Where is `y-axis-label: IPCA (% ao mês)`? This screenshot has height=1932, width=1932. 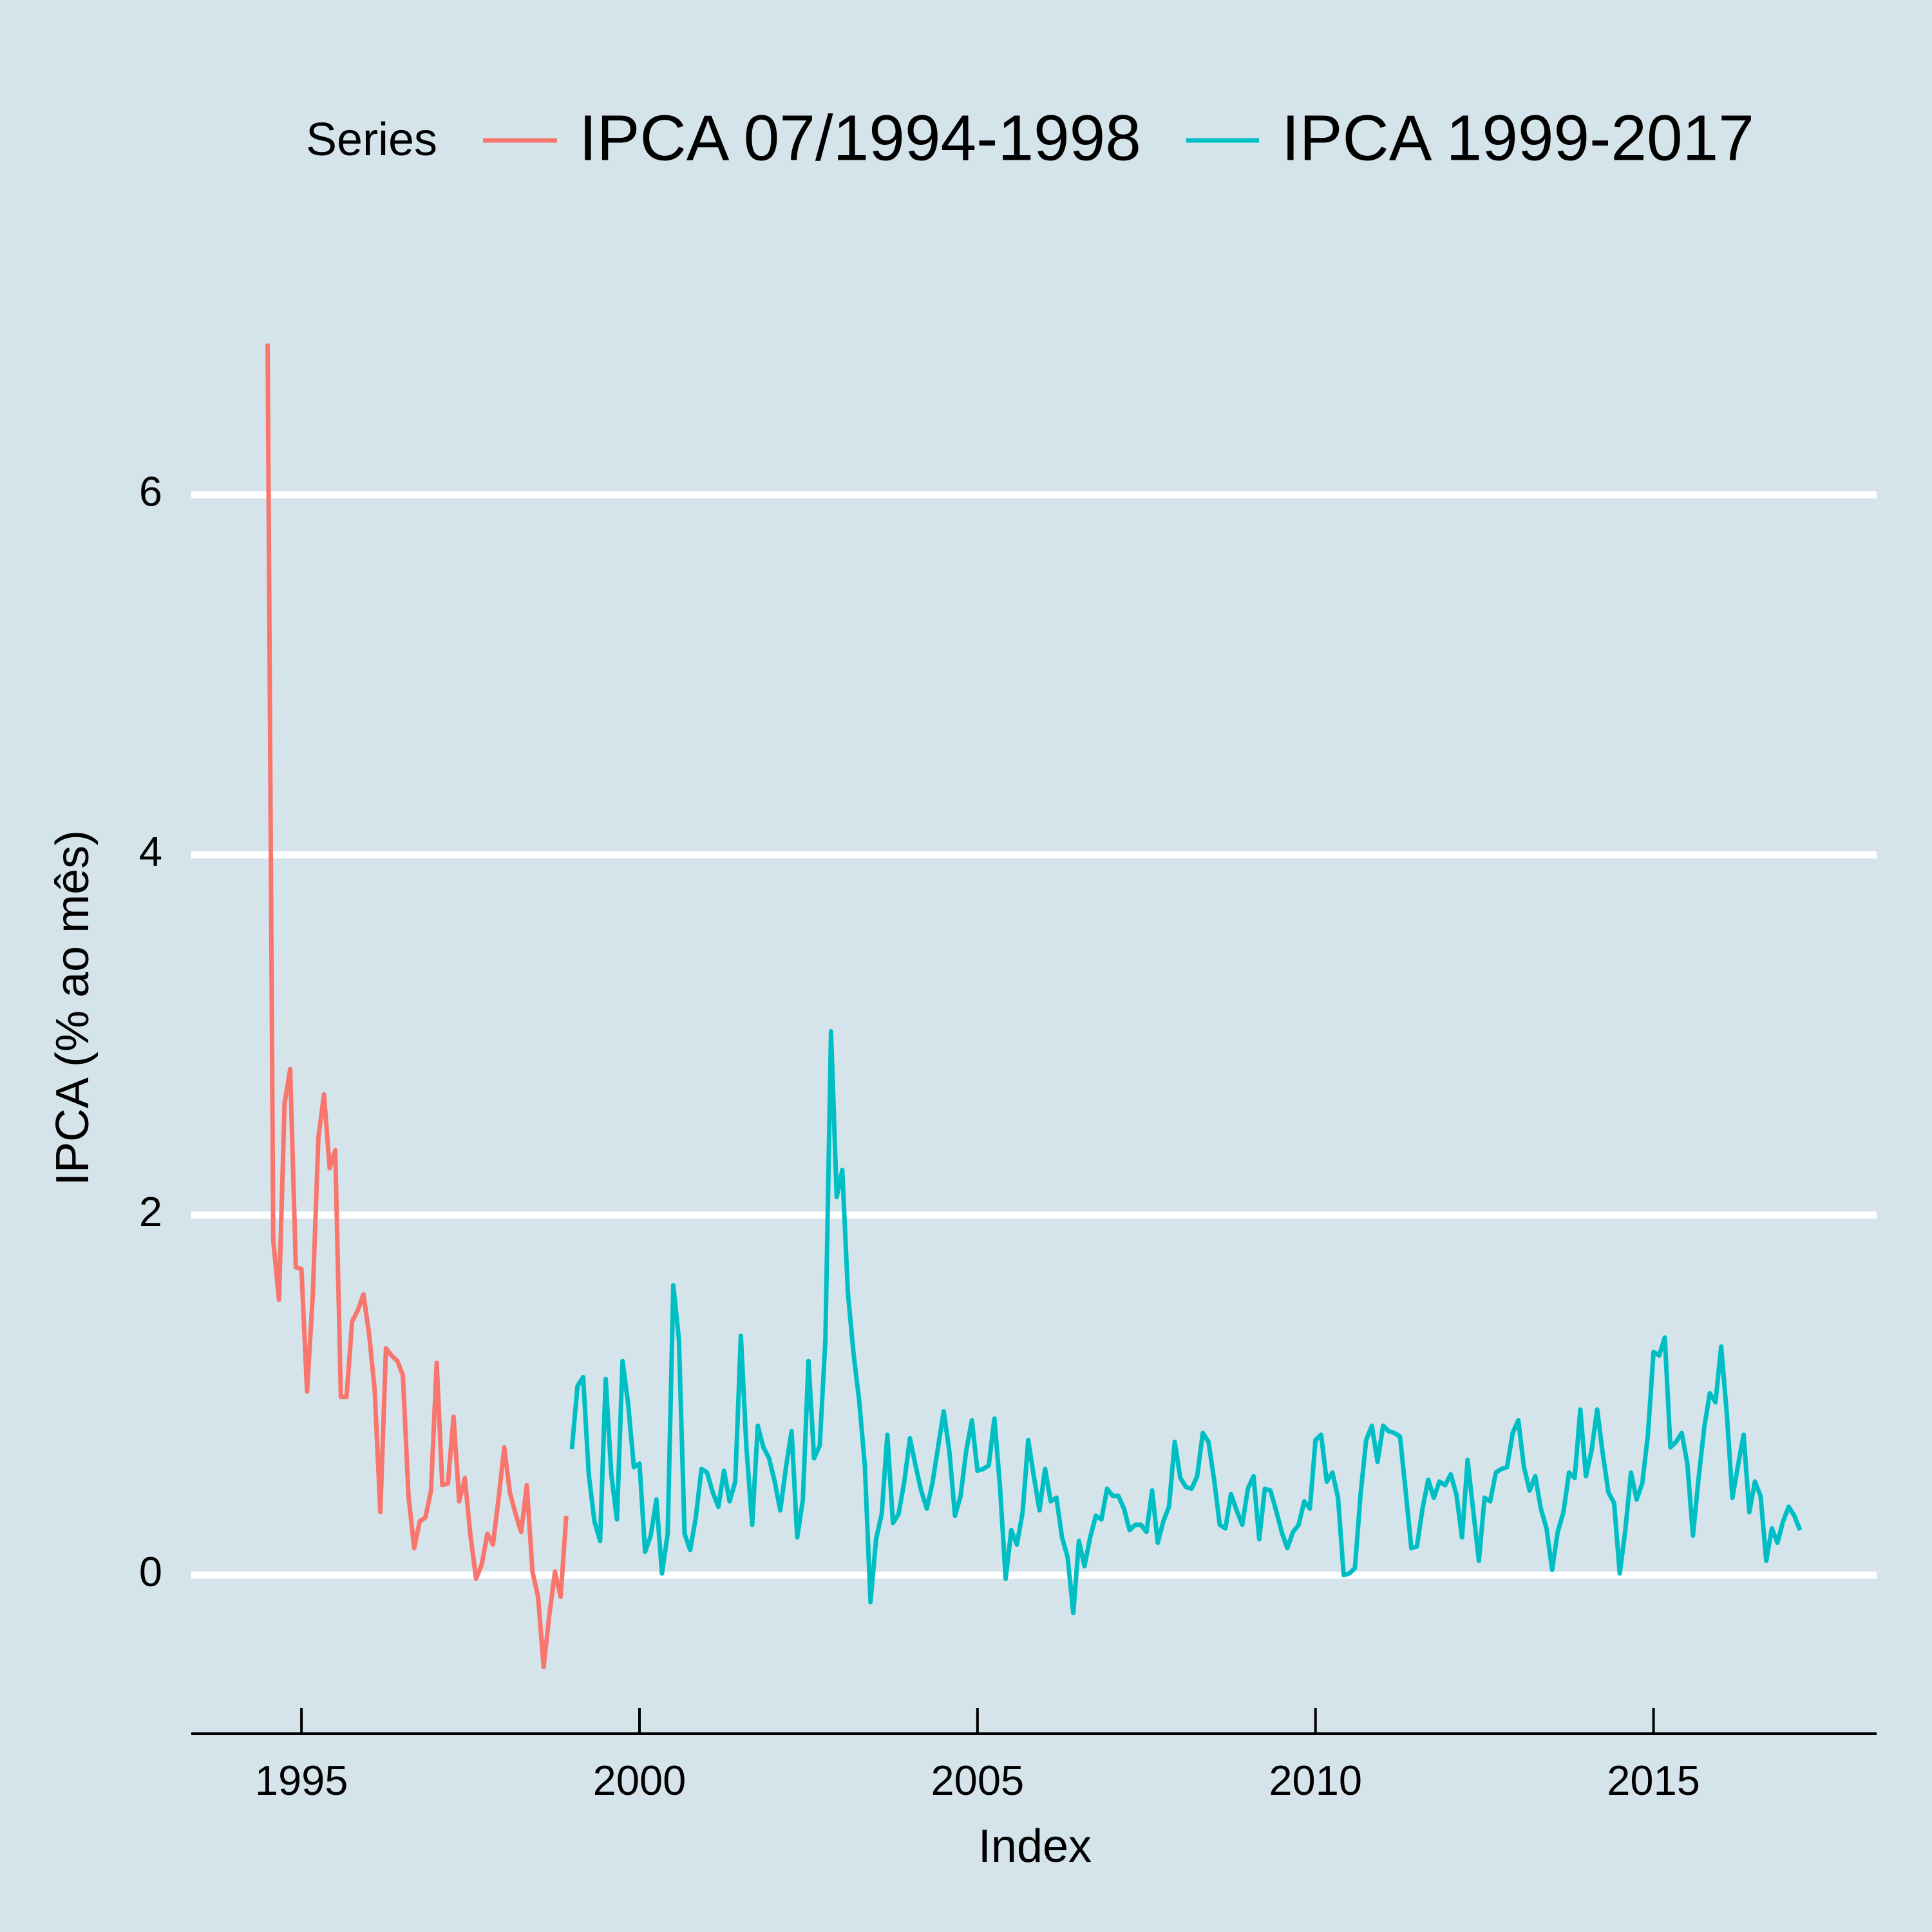 y-axis-label: IPCA (% ao mês) is located at coordinates (73, 1008).